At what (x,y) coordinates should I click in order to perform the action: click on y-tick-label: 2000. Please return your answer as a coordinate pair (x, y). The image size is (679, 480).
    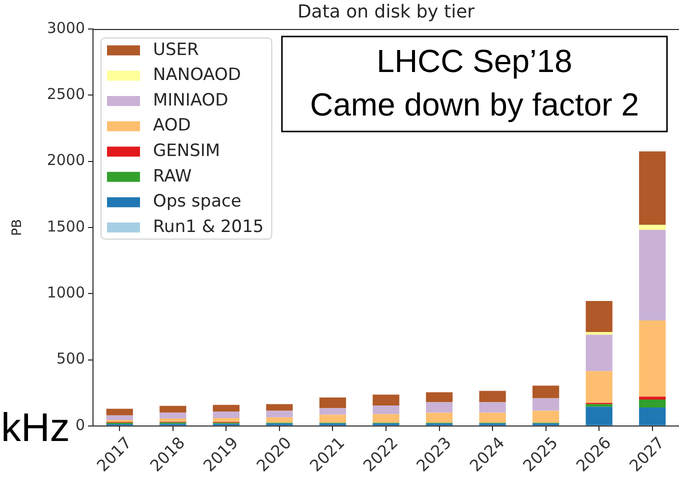
    Looking at the image, I should click on (65, 160).